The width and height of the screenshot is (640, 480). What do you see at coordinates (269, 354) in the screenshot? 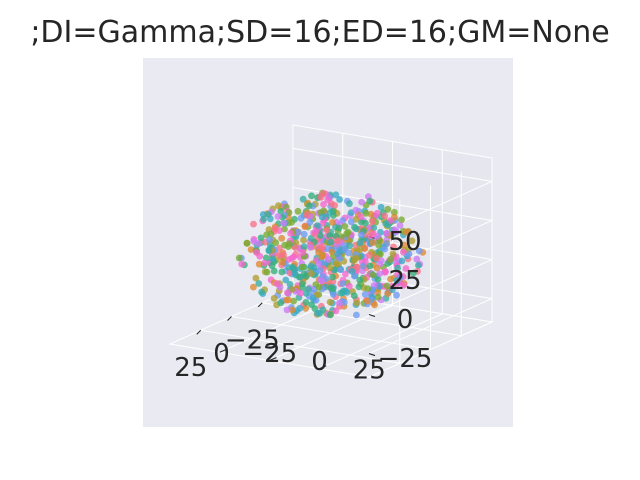
I see `y-tick-label-0: −25` at bounding box center [269, 354].